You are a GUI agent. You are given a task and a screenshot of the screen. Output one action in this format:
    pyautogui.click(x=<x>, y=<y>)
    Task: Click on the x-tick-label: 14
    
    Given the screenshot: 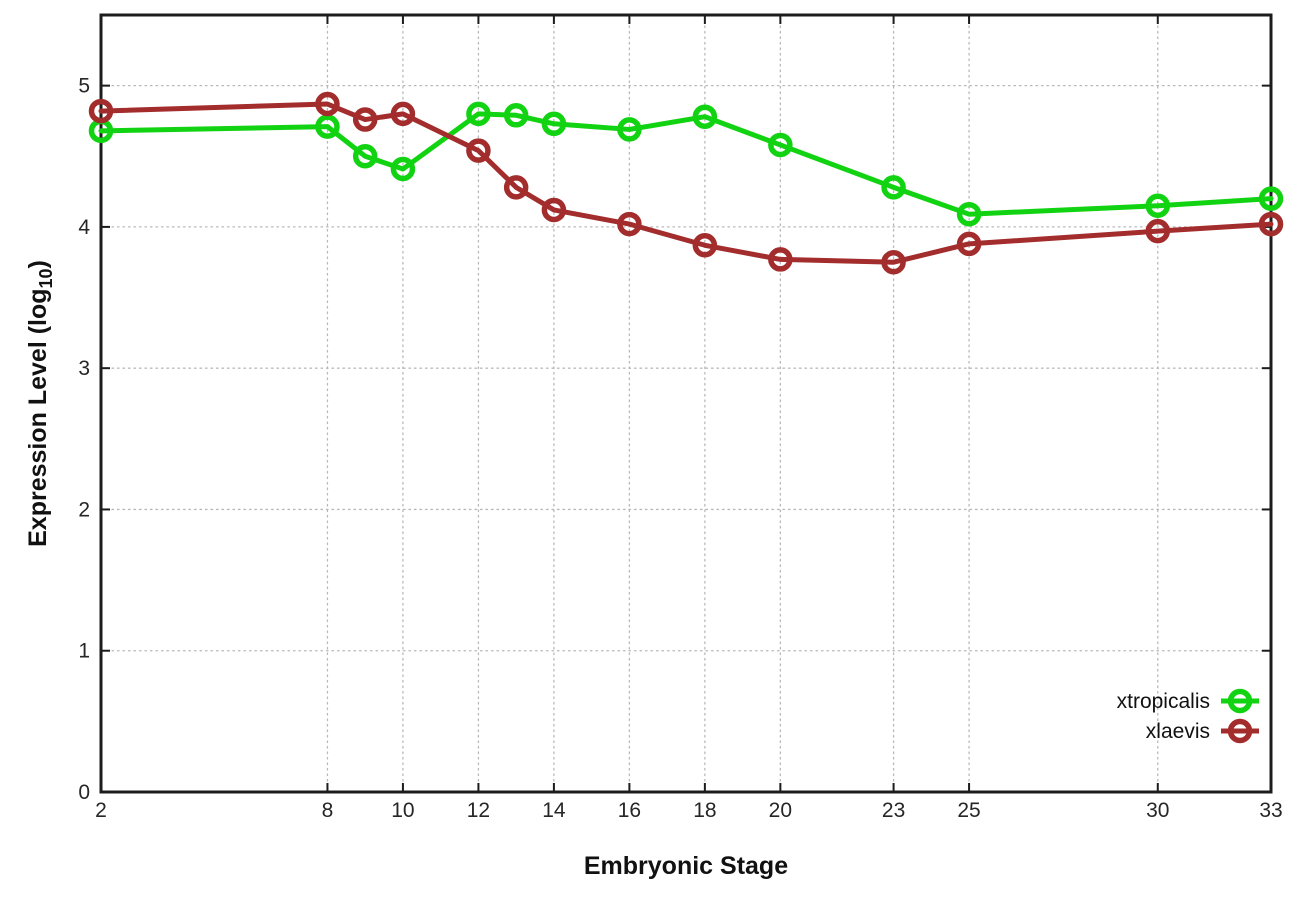 What is the action you would take?
    pyautogui.click(x=554, y=810)
    